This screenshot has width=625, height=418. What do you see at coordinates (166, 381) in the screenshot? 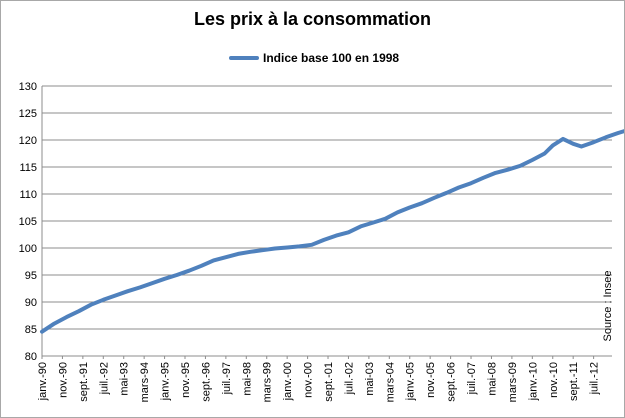
I see `x-tick-label: janv.-95` at bounding box center [166, 381].